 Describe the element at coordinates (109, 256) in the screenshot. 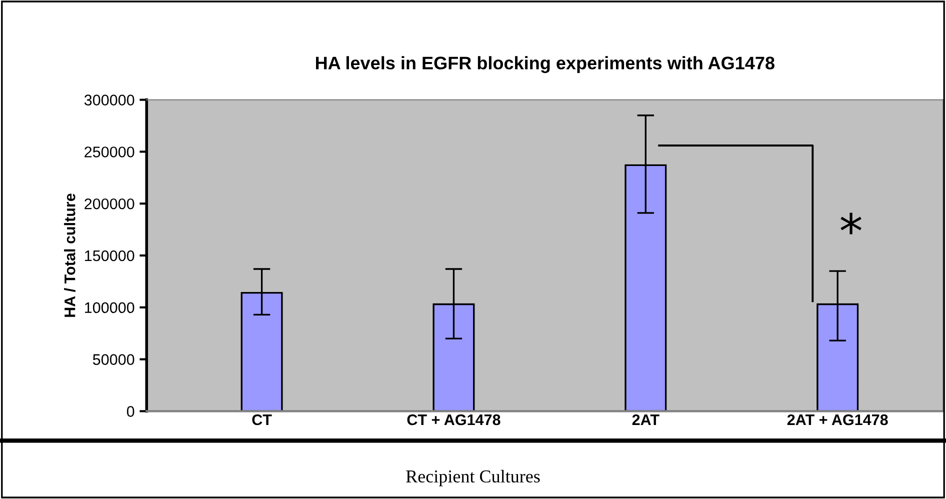

I see `y-tick-label: 150000` at that location.